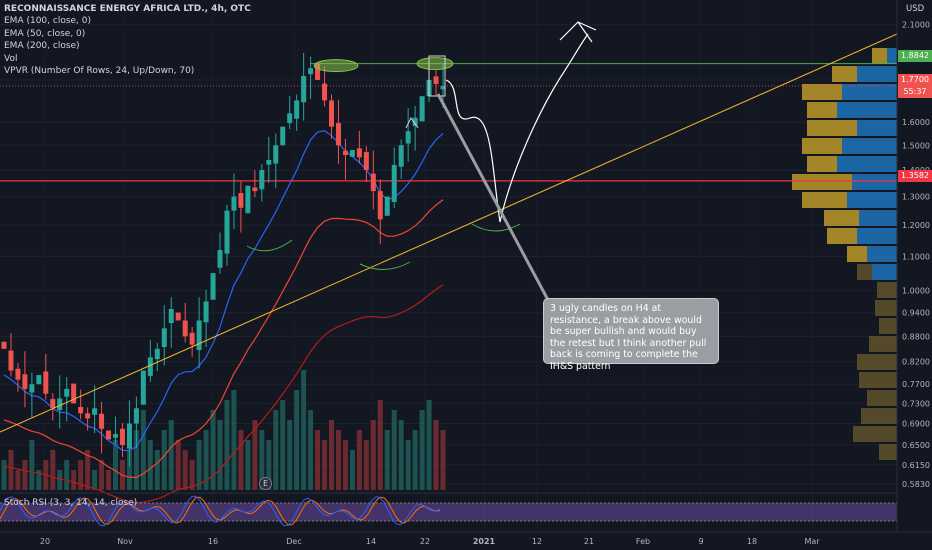 This screenshot has width=932, height=550. Describe the element at coordinates (45, 33) in the screenshot. I see `indicator-ema50: EMA (50, close, 0)` at that location.